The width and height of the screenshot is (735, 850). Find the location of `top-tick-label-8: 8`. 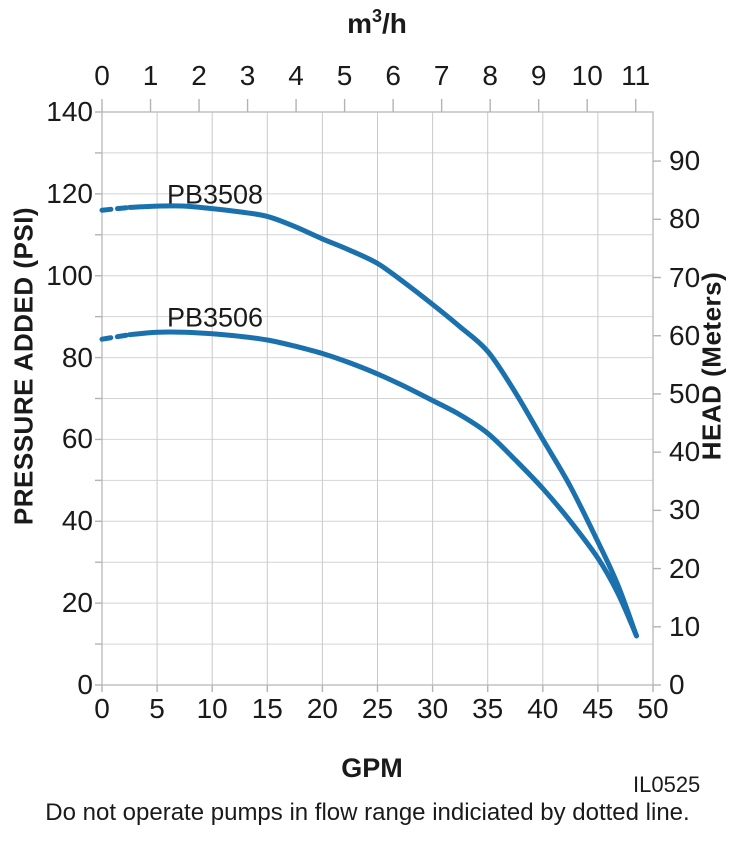

top-tick-label-8: 8 is located at coordinates (490, 75).